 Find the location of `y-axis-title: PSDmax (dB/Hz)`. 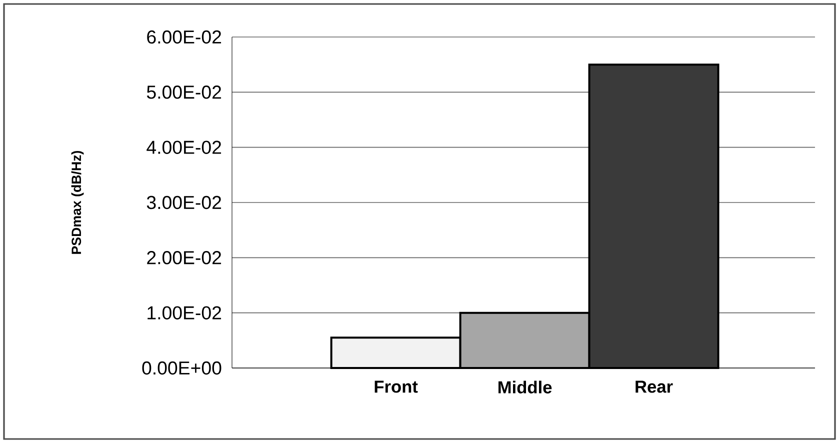

y-axis-title: PSDmax (dB/Hz) is located at coordinates (77, 202).